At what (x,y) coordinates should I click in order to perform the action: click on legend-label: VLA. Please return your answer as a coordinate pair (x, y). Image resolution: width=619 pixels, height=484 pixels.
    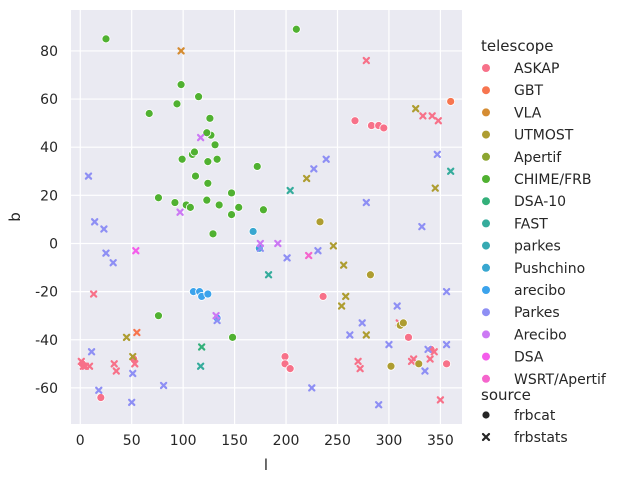
    Looking at the image, I should click on (528, 113).